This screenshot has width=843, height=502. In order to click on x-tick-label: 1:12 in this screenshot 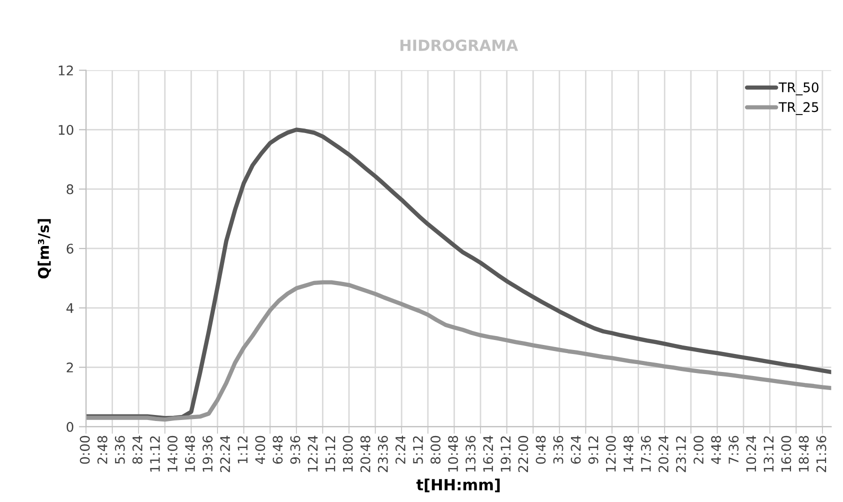, I will do `click(243, 450)`.